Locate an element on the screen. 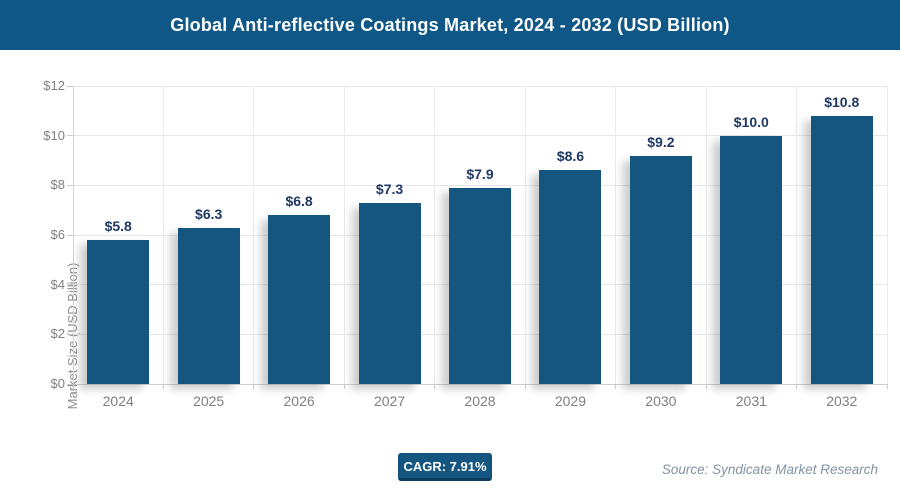 This screenshot has width=900, height=500. bar-value-label: $5.8 is located at coordinates (118, 225).